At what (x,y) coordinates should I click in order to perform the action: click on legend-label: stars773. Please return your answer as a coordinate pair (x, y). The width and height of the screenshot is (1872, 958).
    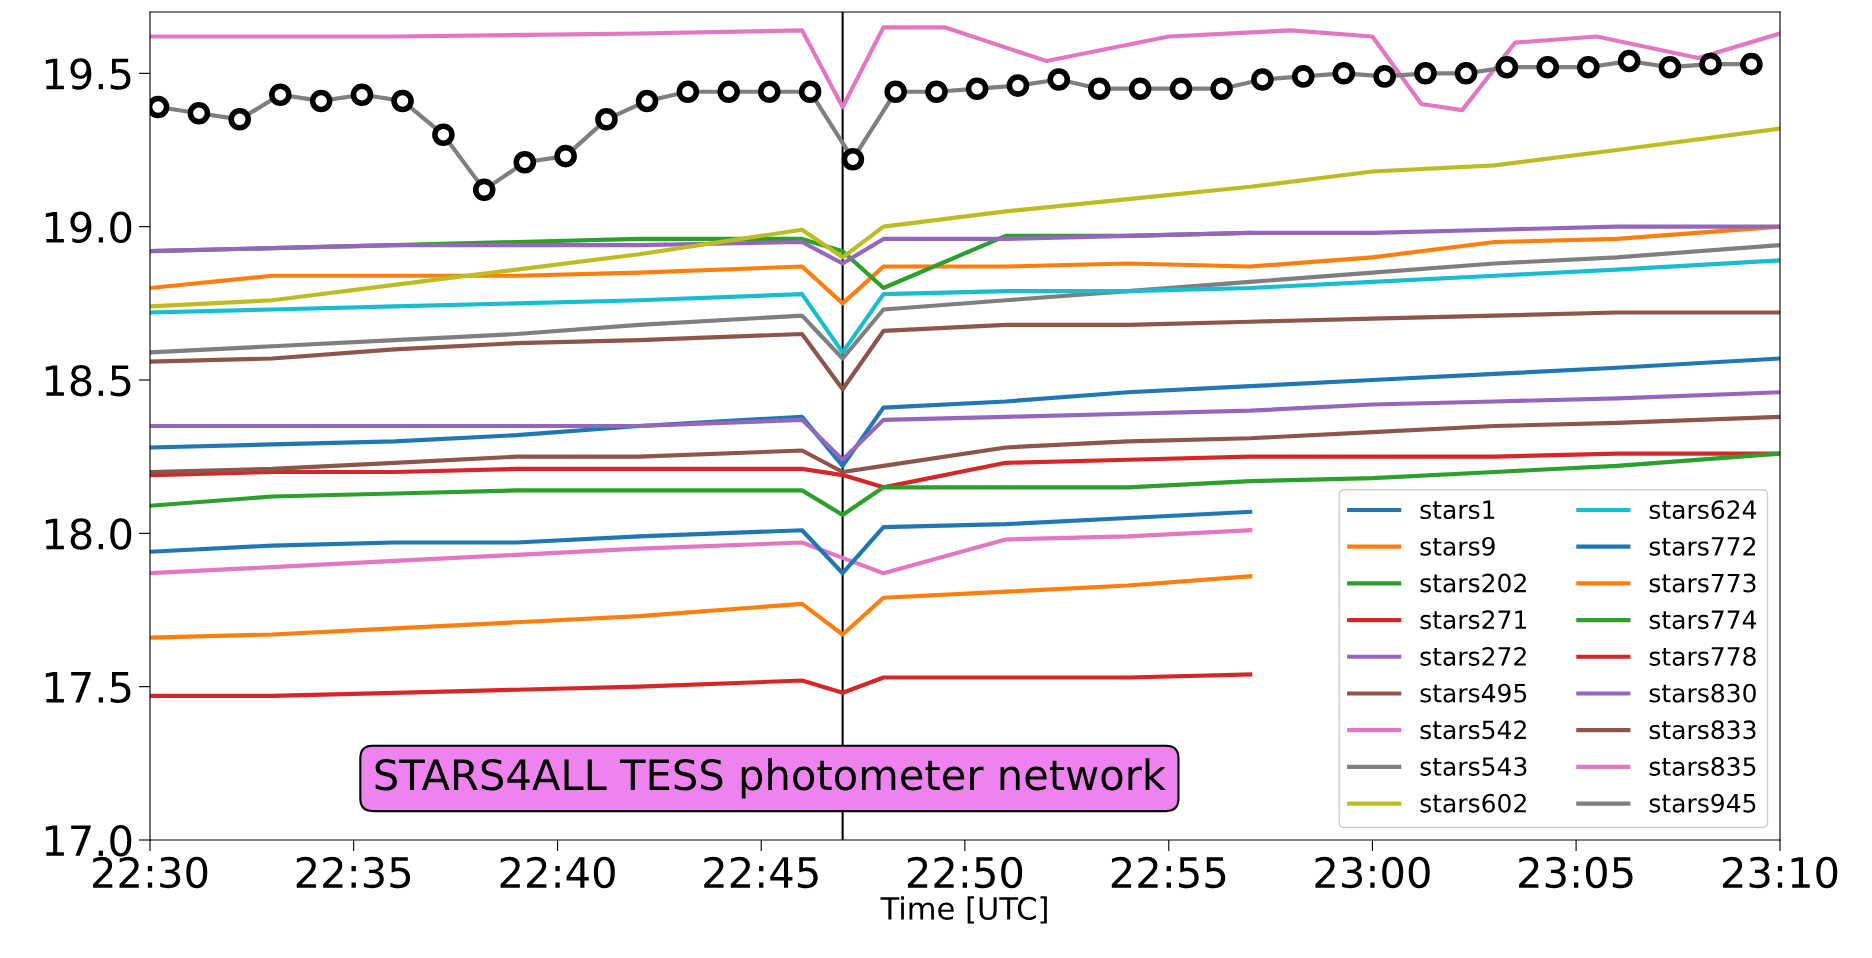
    Looking at the image, I should click on (1702, 583).